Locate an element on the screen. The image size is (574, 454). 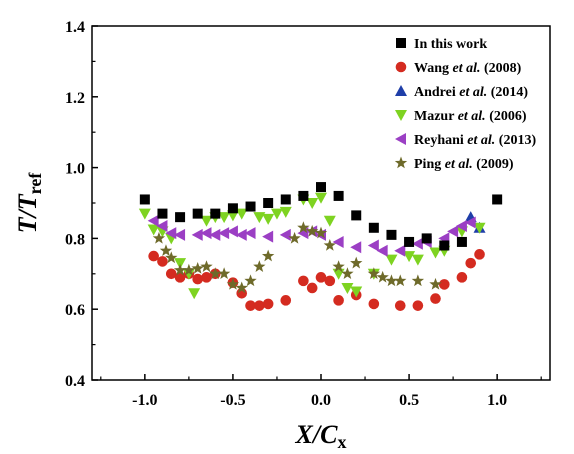
y-tick-label: 1.4 is located at coordinates (75, 27).